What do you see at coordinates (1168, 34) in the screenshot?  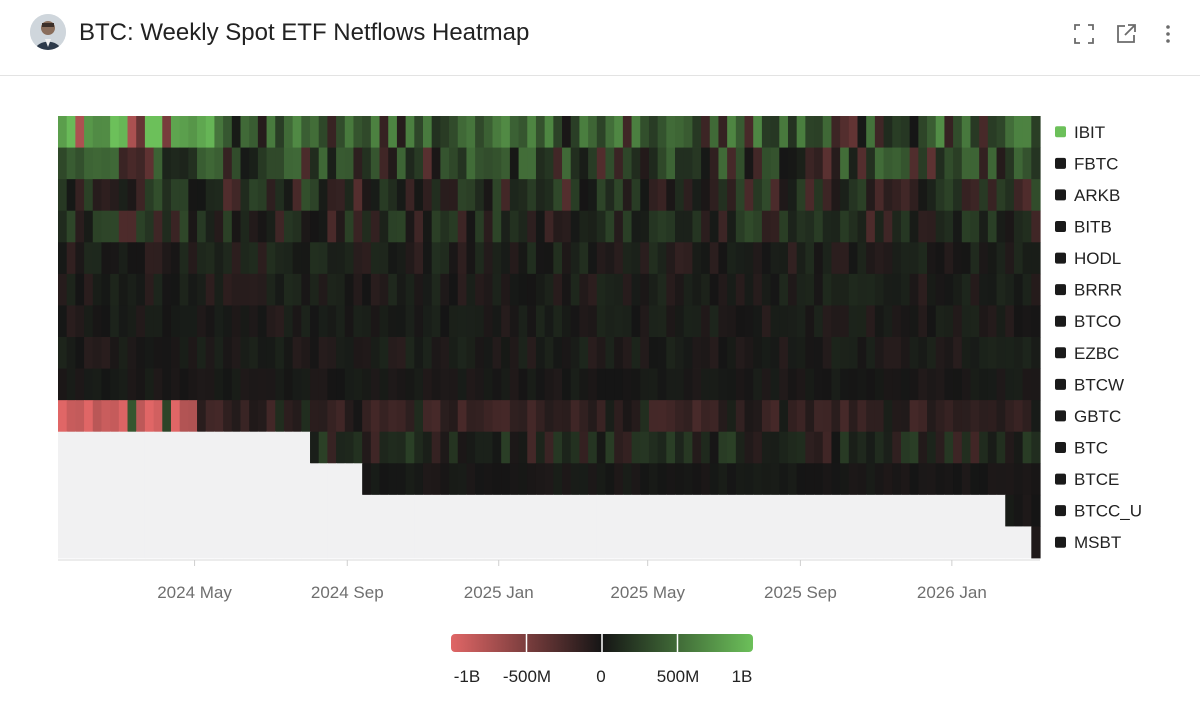 I see `more-vertical-icon` at bounding box center [1168, 34].